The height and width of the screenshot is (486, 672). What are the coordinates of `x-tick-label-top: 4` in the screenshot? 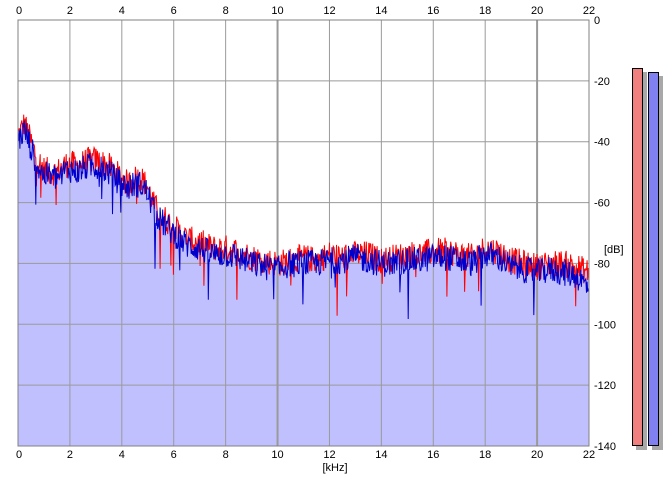 It's located at (122, 11).